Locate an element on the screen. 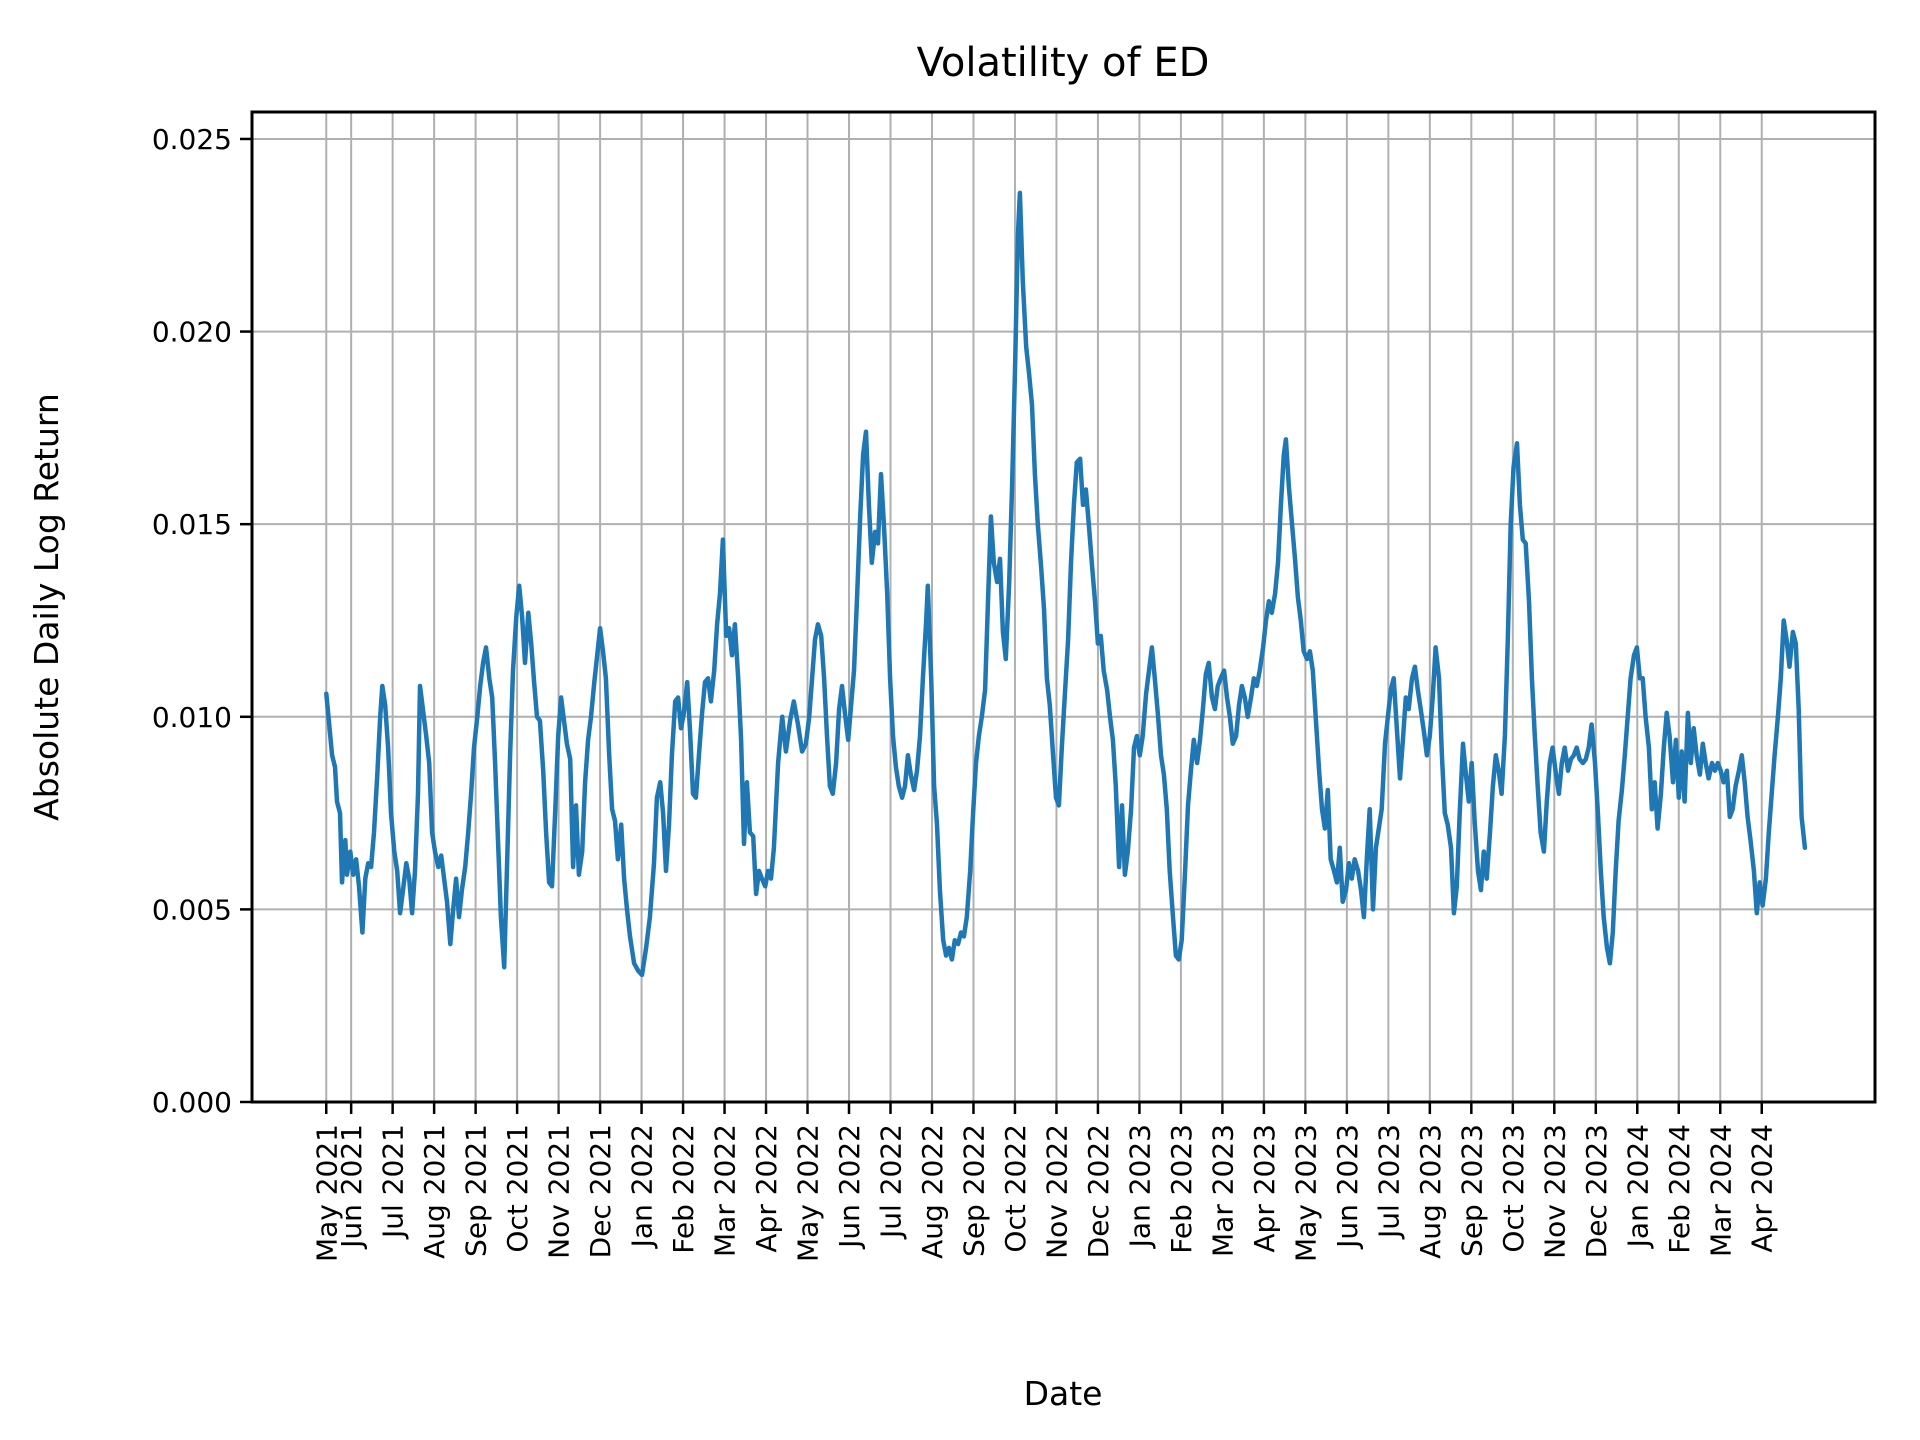  y-axis-label: Absolute Daily Log Return is located at coordinates (46, 607).